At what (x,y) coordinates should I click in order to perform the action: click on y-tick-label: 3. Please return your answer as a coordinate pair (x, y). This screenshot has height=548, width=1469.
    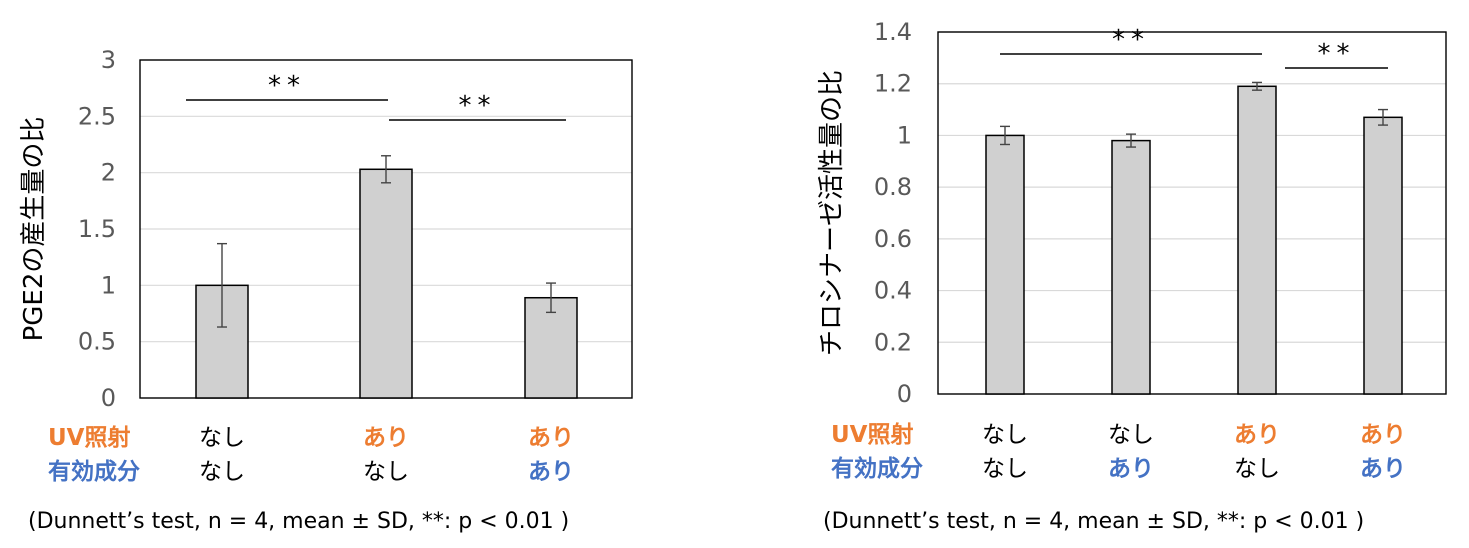
    Looking at the image, I should click on (108, 60).